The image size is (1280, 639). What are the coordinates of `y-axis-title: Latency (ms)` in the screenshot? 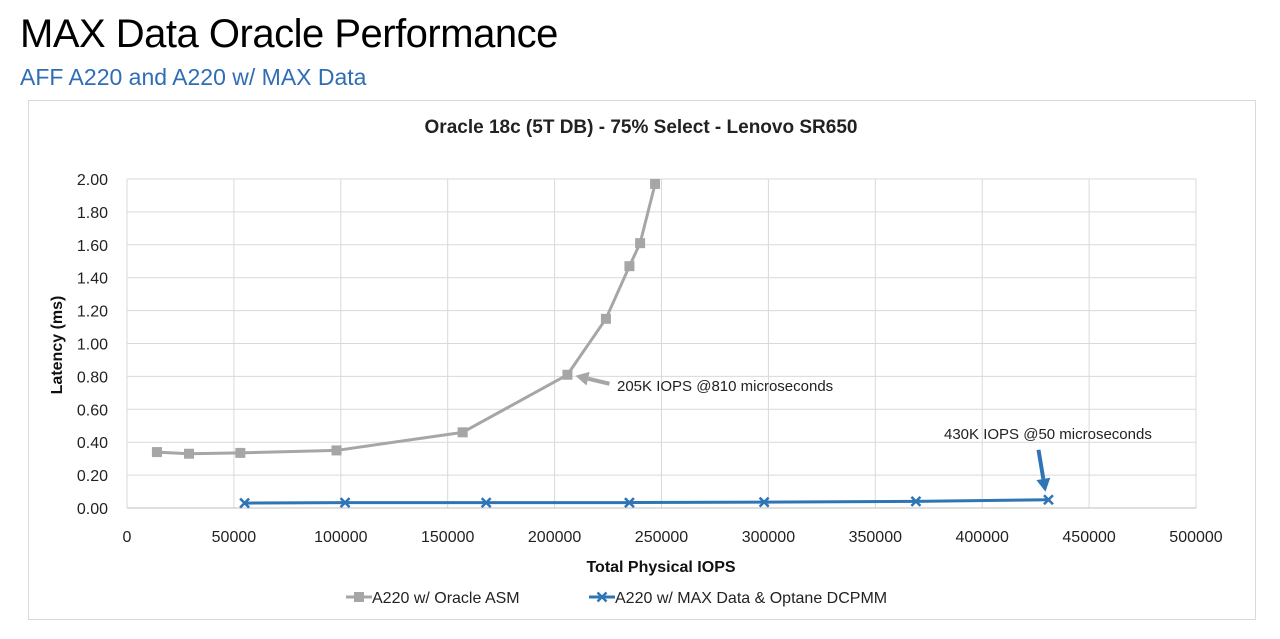 It's located at (57, 345).